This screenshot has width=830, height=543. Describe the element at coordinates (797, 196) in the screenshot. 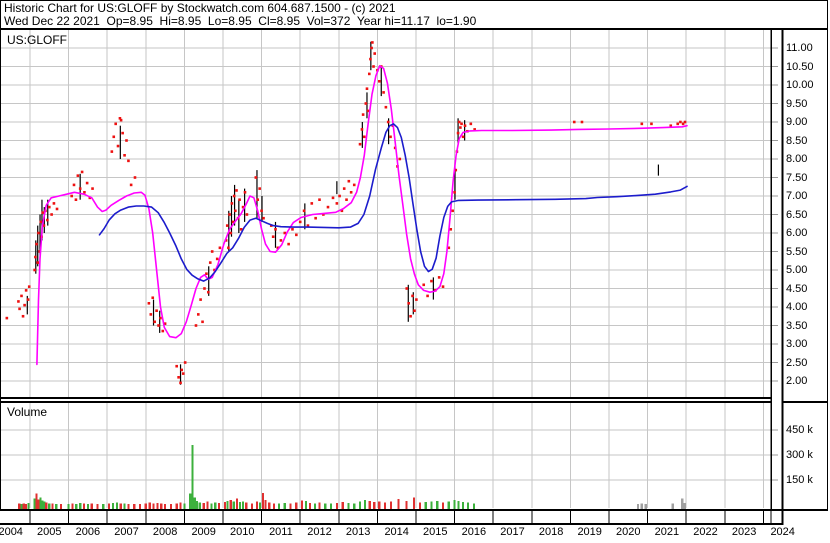

I see `price-tick-label: 7.00` at that location.